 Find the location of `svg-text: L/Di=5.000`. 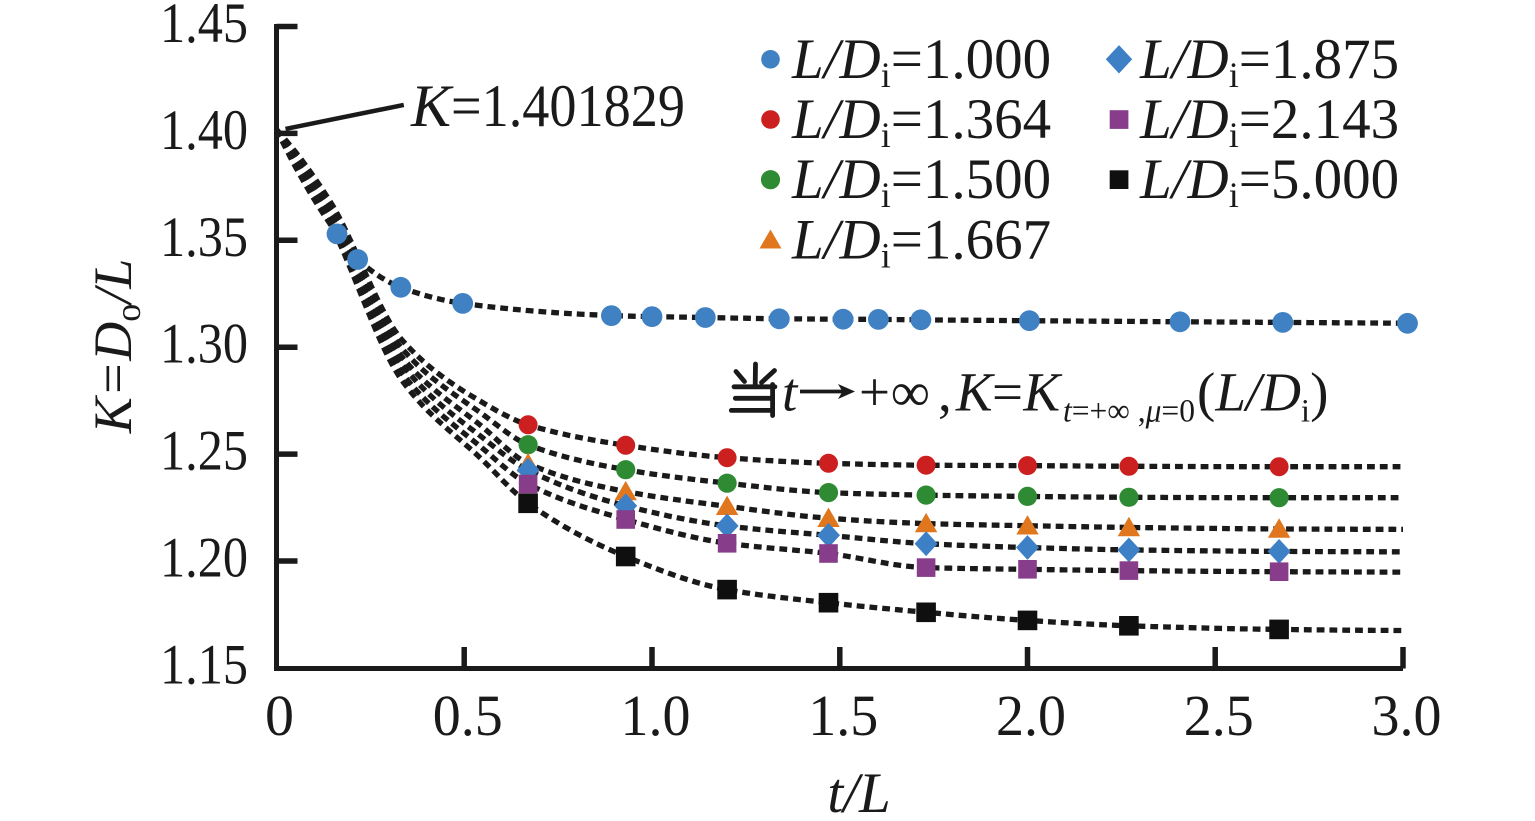

svg-text: L/Di=5.000 is located at coordinates (1269, 181).